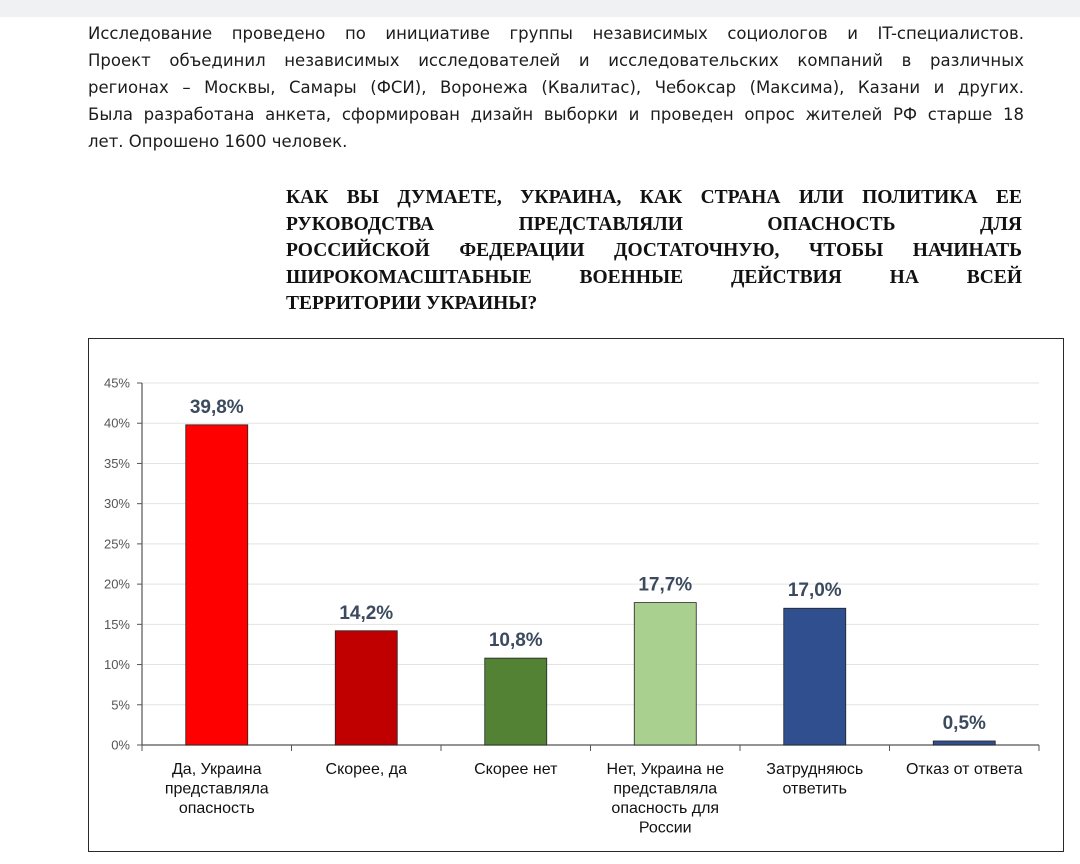 The height and width of the screenshot is (864, 1080). Describe the element at coordinates (666, 769) in the screenshot. I see `category-label: Нет, Украина не` at that location.